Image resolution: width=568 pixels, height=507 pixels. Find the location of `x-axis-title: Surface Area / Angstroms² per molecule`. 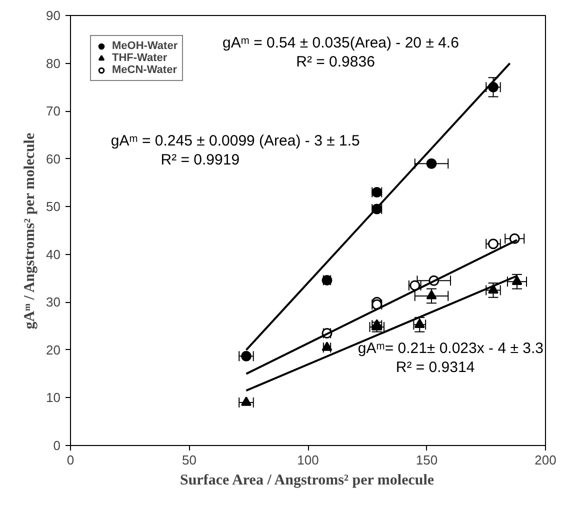

x-axis-title: Surface Area / Angstroms² per molecule is located at coordinates (307, 480).